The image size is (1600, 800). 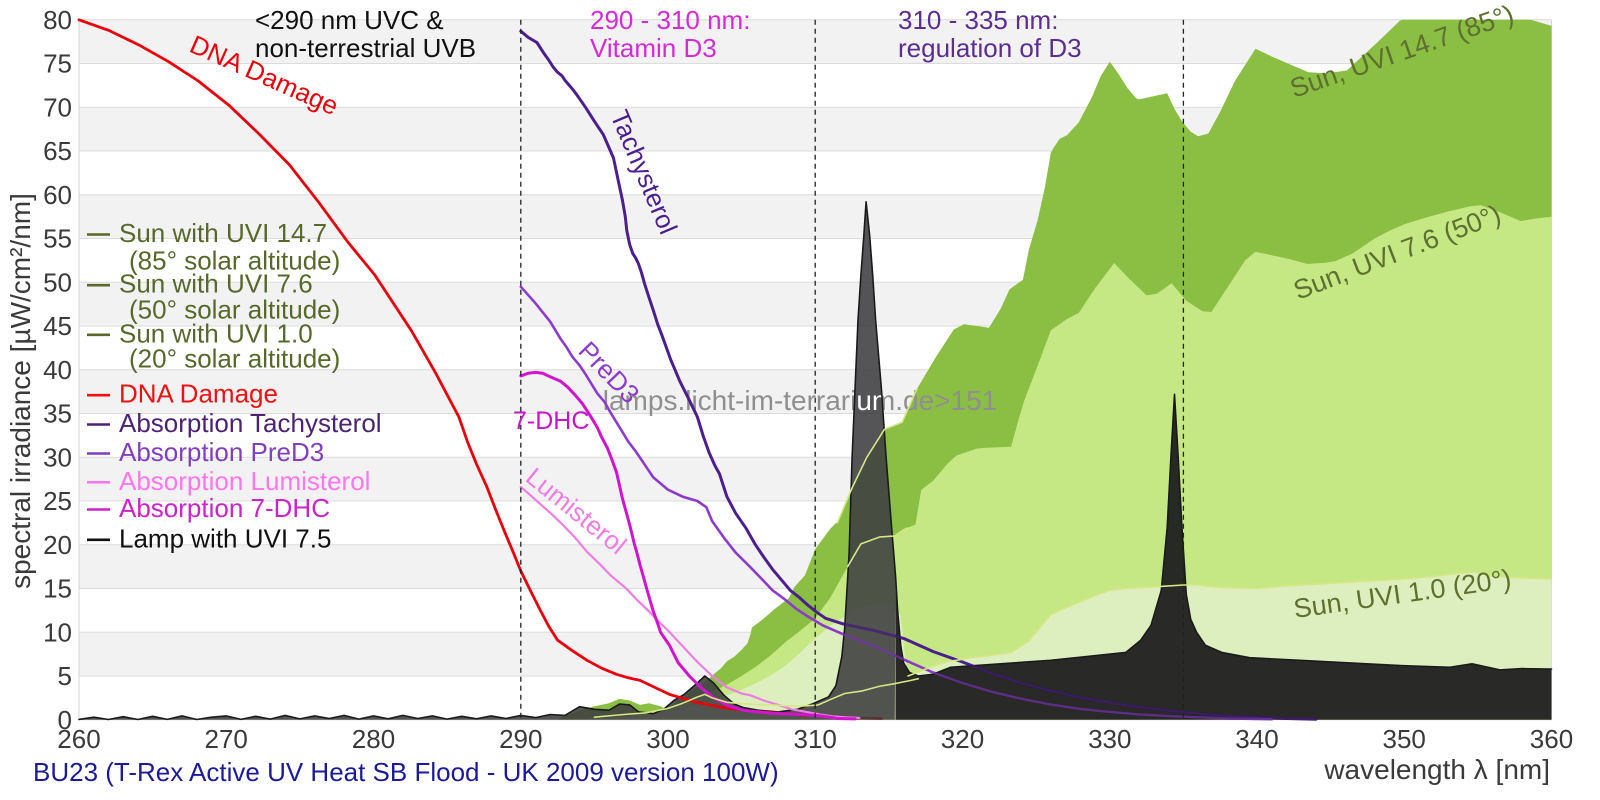 I want to click on svg-text: 15, so click(x=57, y=589).